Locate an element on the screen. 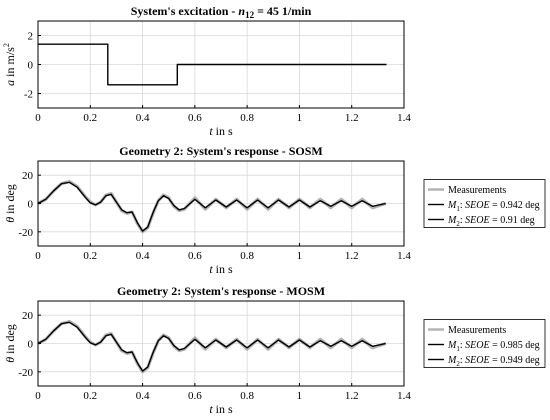 This screenshot has height=420, width=550. legend-label: M1: SEOE = 0.985 deg is located at coordinates (493, 346).